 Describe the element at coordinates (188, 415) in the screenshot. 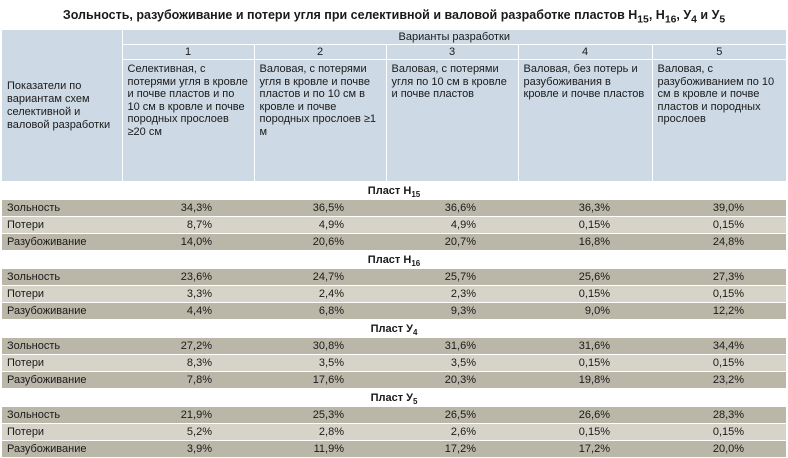

I see `table-cell: 21,9%` at that location.